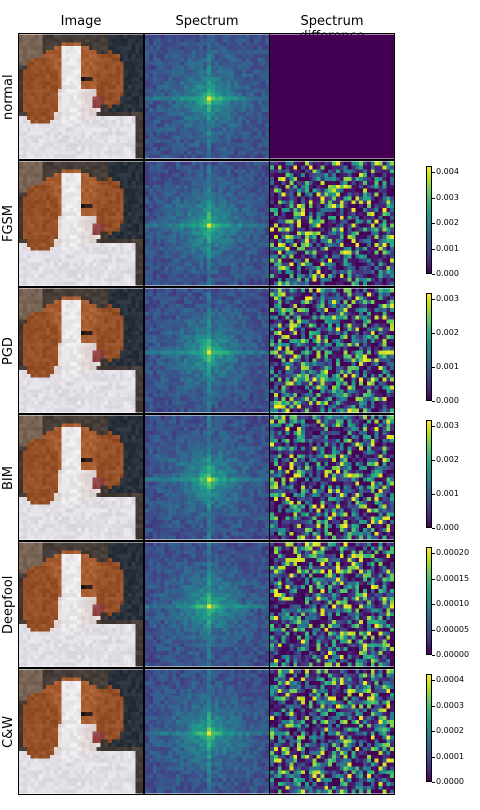 The height and width of the screenshot is (810, 480). Describe the element at coordinates (8, 731) in the screenshot. I see `row-label: C&W` at that location.